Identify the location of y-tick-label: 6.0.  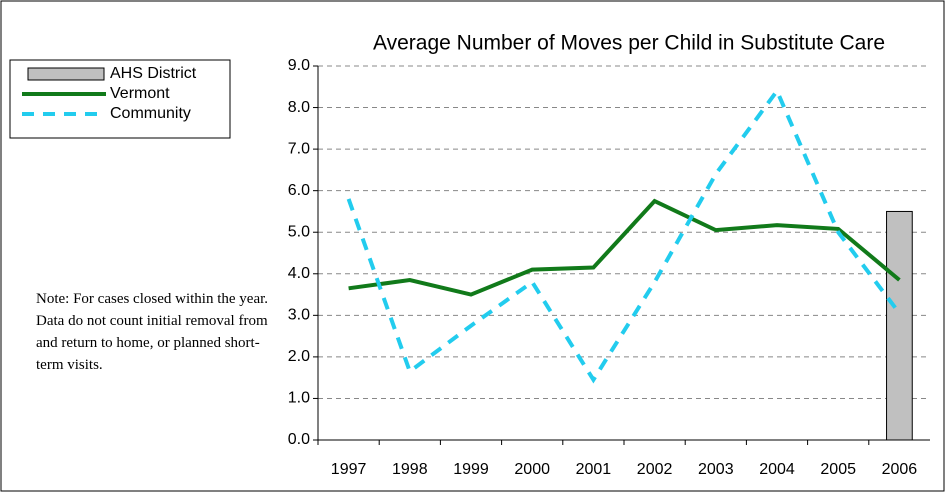
(299, 190).